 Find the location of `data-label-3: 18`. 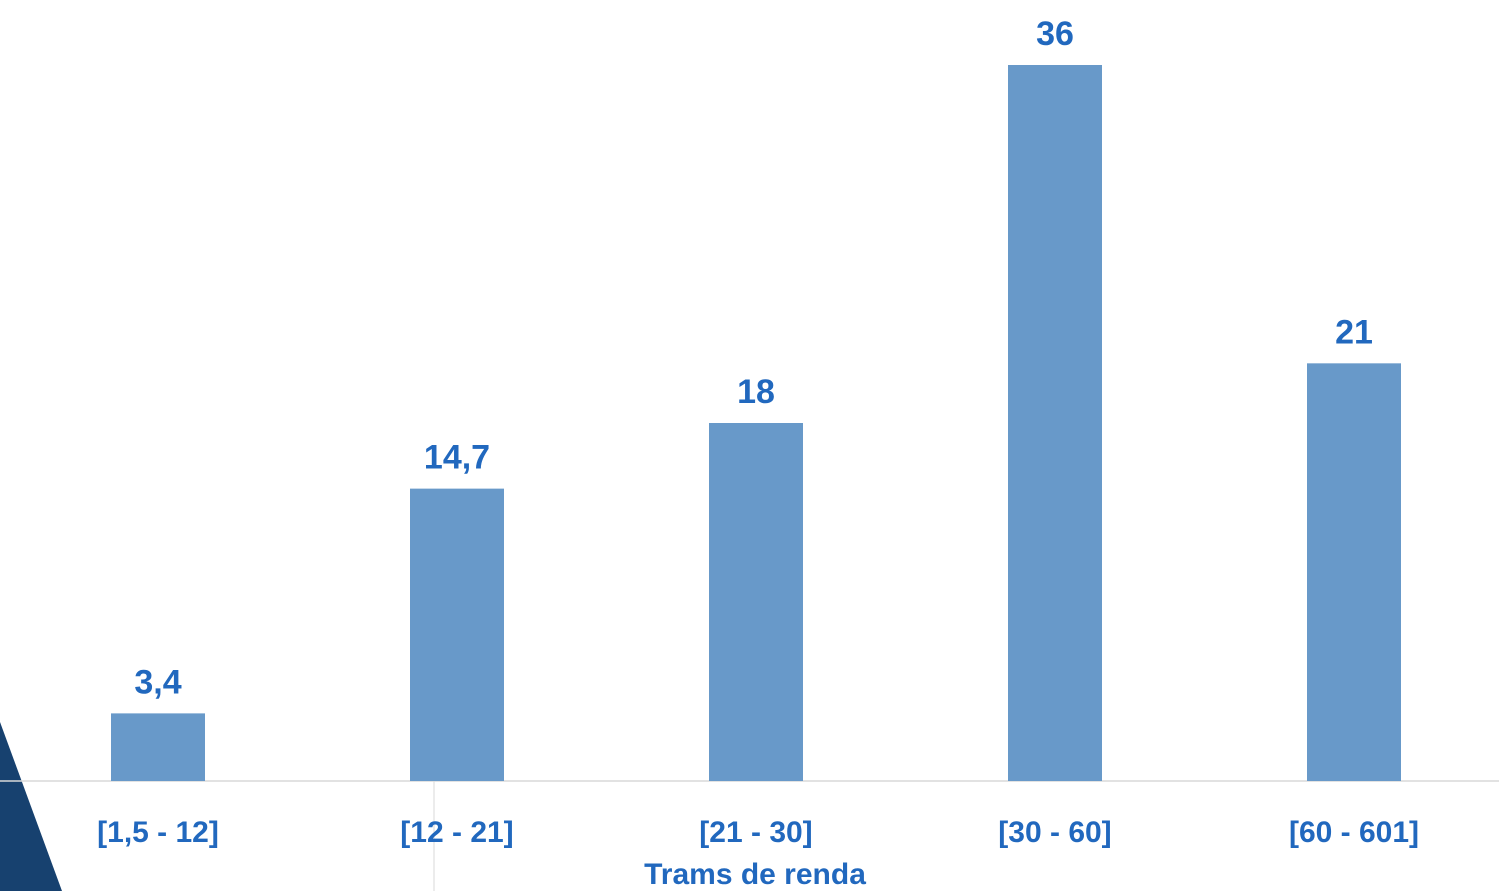

data-label-3: 18 is located at coordinates (756, 392).